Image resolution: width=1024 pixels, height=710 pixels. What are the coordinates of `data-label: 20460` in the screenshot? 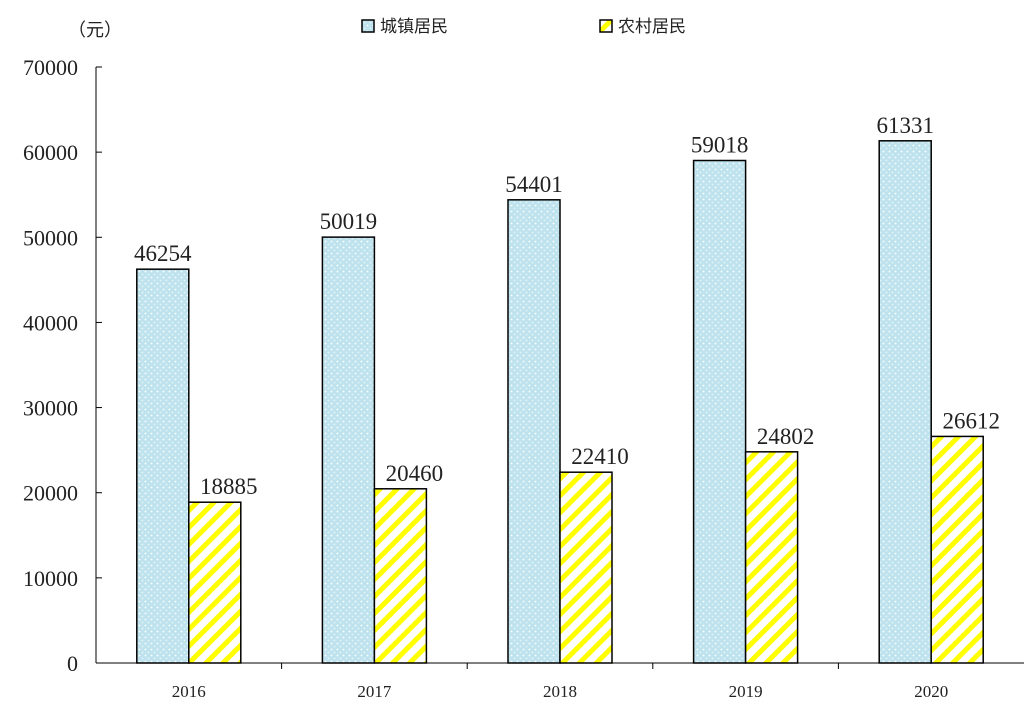 It's located at (415, 473).